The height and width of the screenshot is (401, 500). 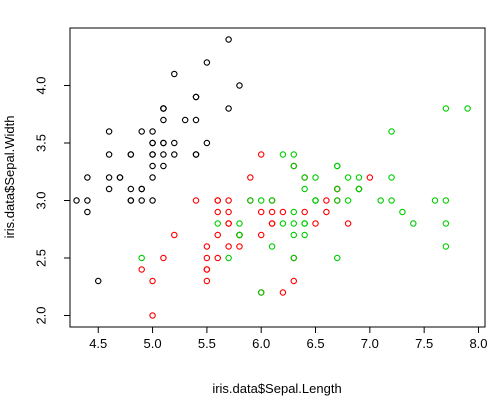 I want to click on y-tick-label: 2.0, so click(x=41, y=315).